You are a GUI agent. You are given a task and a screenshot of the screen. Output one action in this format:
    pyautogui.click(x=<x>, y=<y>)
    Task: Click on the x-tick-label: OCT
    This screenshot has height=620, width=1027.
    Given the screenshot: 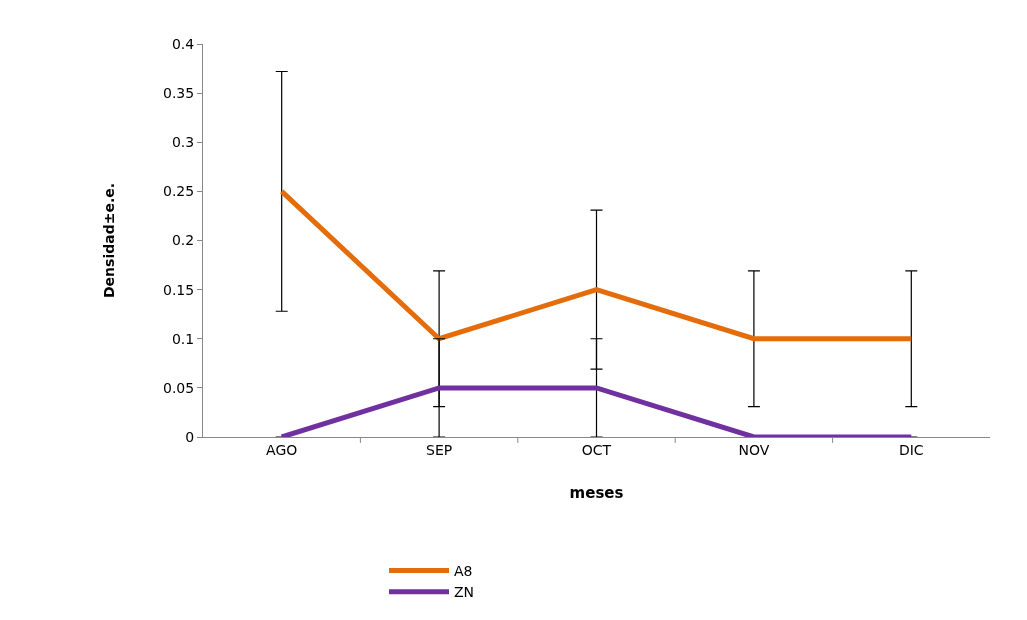 What is the action you would take?
    pyautogui.click(x=596, y=449)
    